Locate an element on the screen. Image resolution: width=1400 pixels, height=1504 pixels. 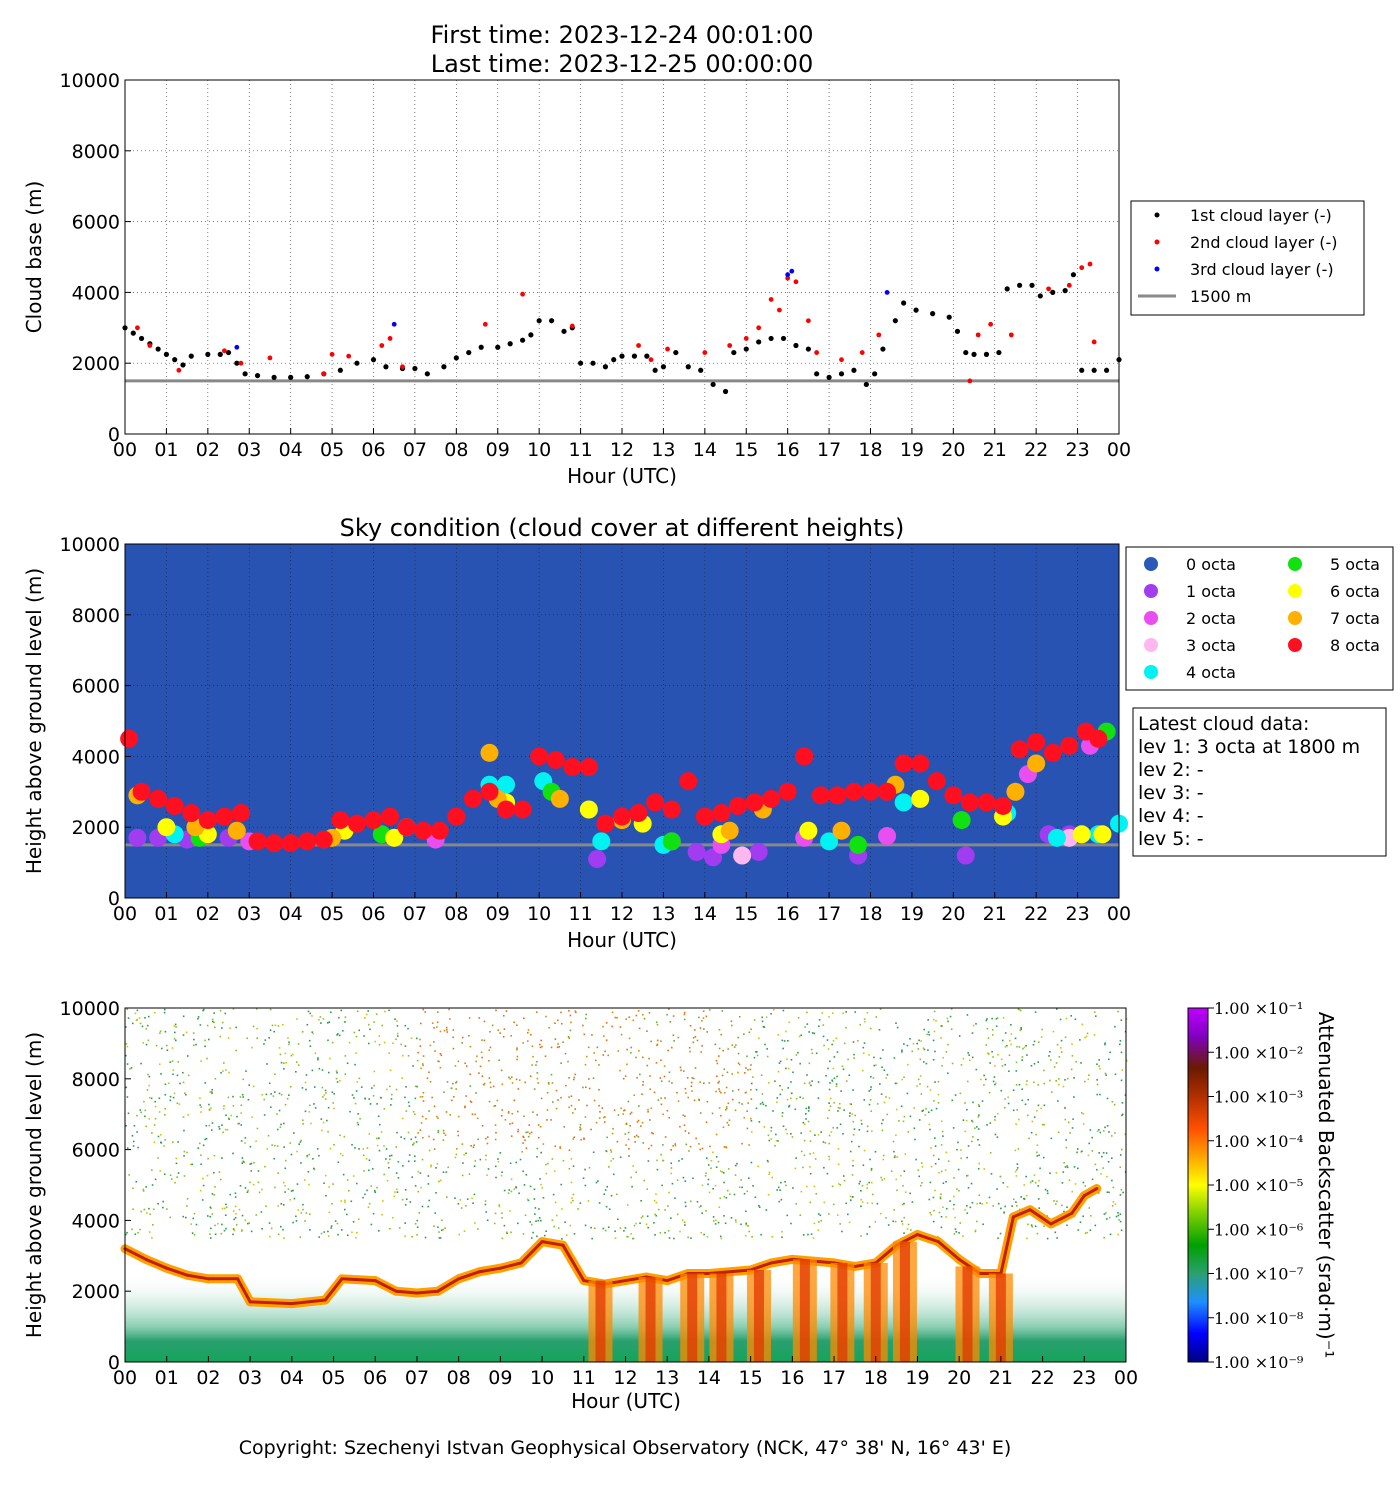
x-tick-label: 06 is located at coordinates (373, 914).